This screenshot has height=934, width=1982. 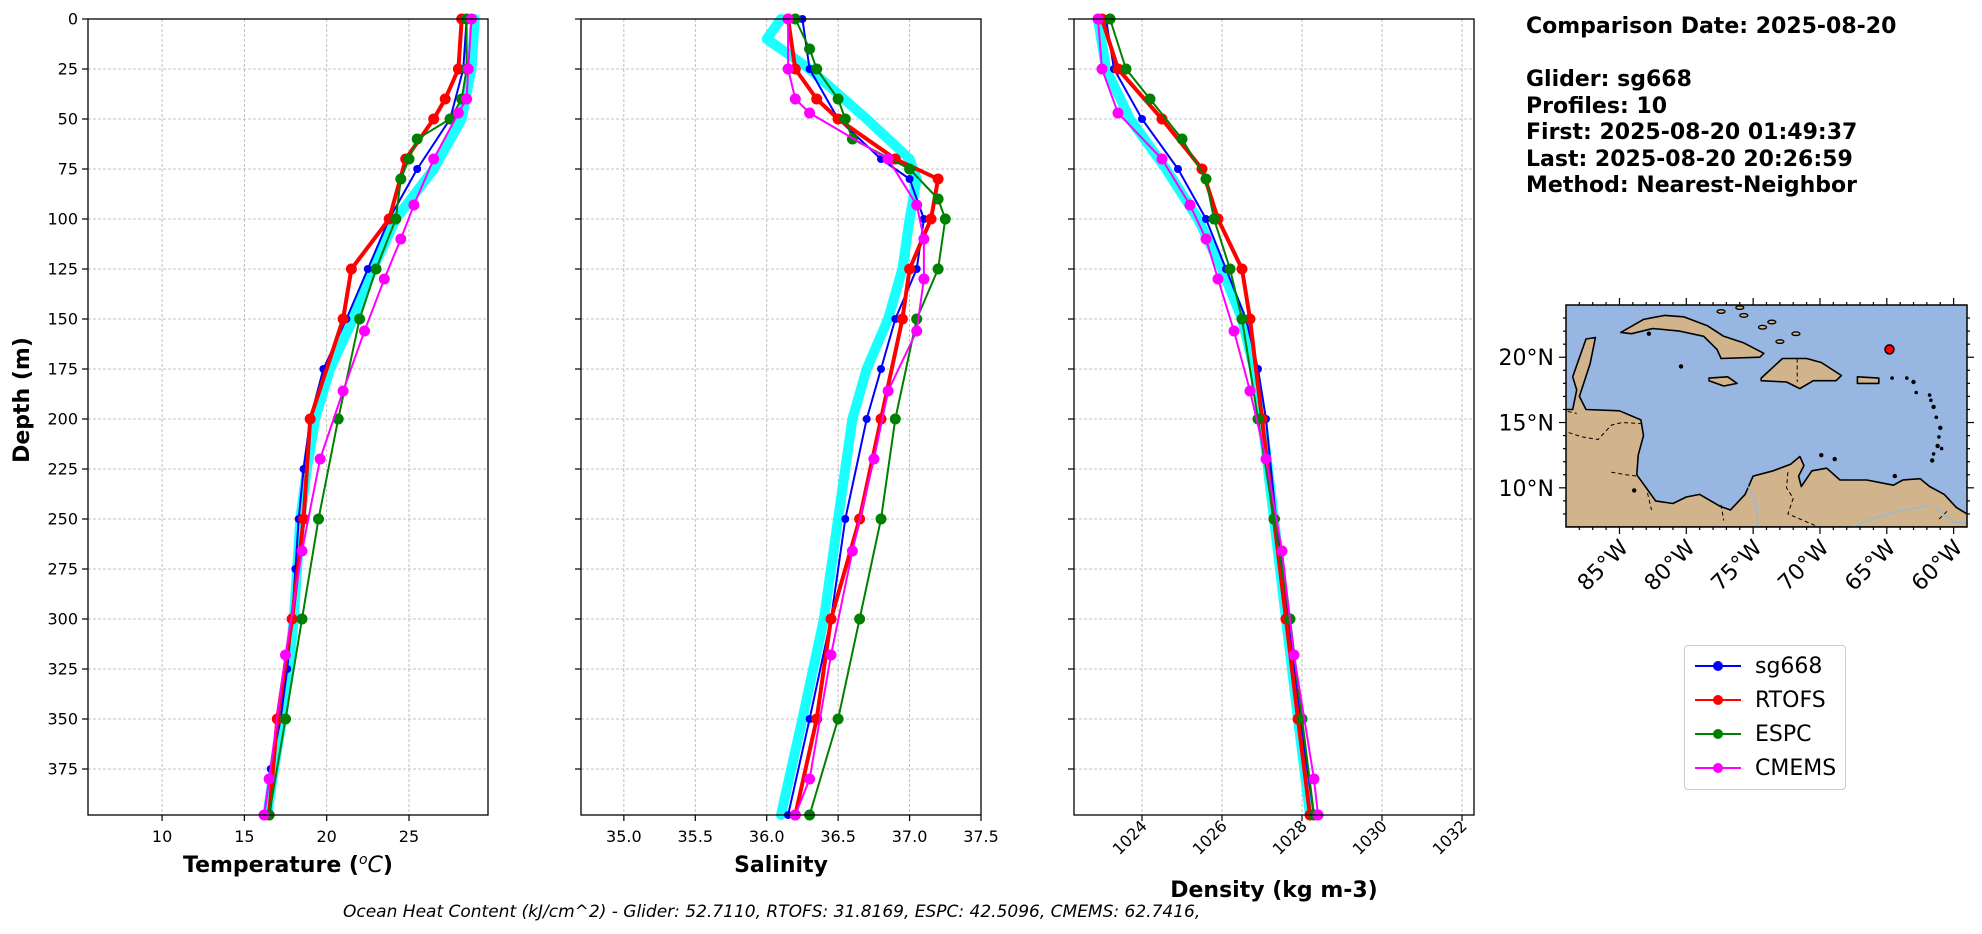 I want to click on map-lat-label: 10°N, so click(x=1526, y=489).